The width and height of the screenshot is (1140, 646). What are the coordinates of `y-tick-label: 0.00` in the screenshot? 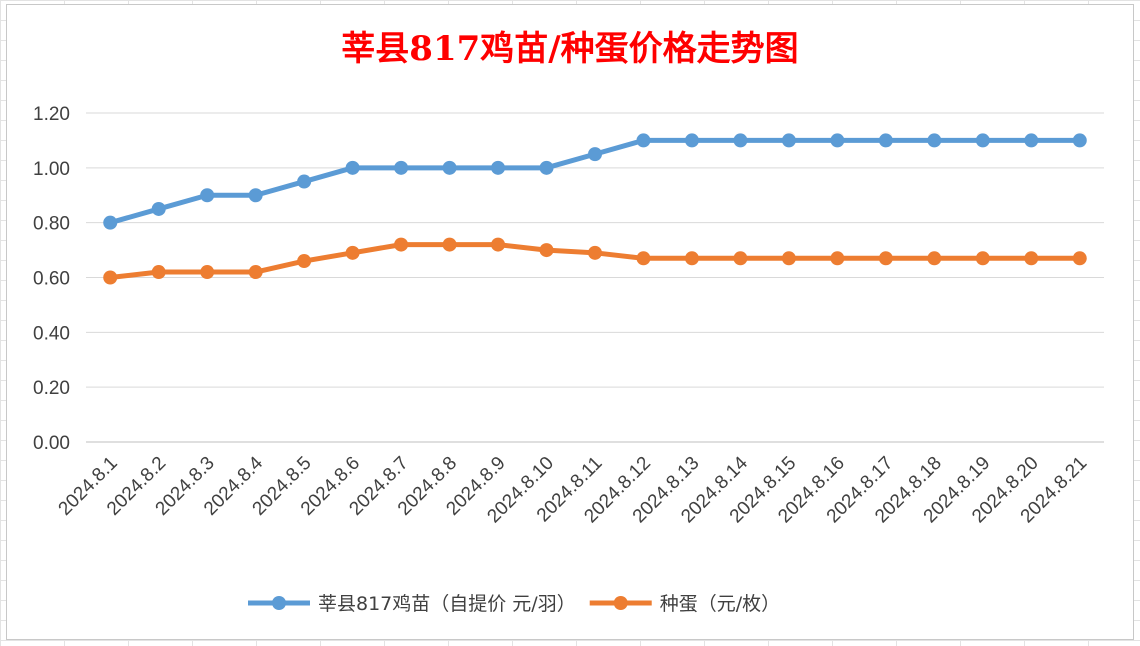 It's located at (51, 443).